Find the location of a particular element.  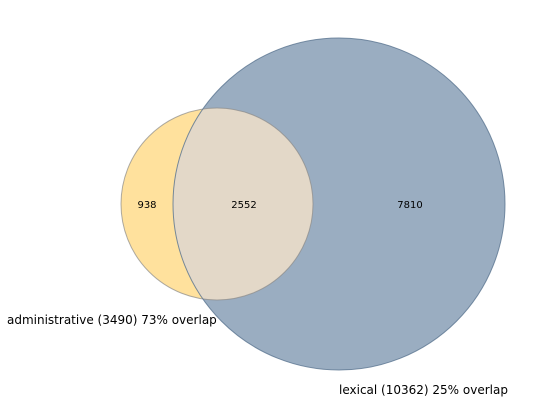

lexical-only-count: 7810 is located at coordinates (409, 205).